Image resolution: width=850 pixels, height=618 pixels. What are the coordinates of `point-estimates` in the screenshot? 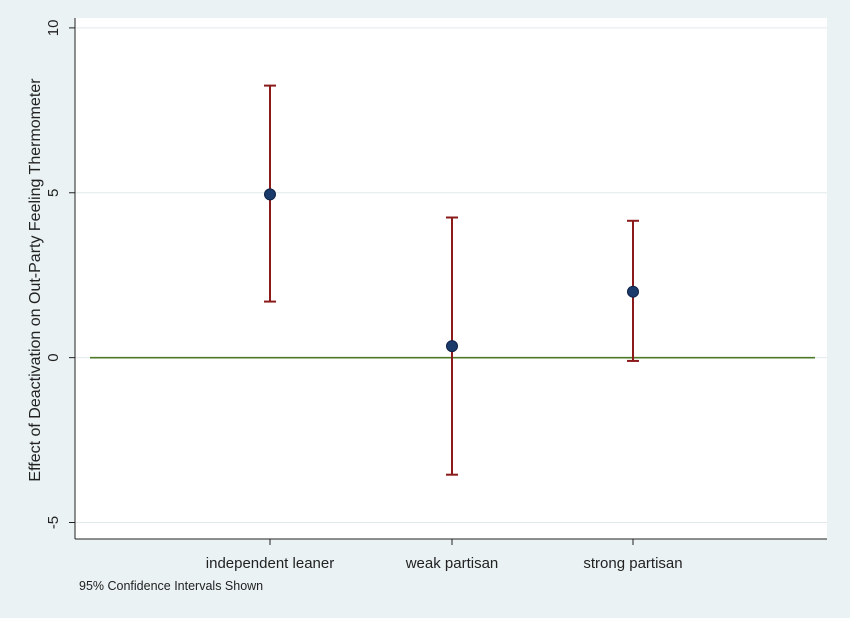 It's located at (451, 270).